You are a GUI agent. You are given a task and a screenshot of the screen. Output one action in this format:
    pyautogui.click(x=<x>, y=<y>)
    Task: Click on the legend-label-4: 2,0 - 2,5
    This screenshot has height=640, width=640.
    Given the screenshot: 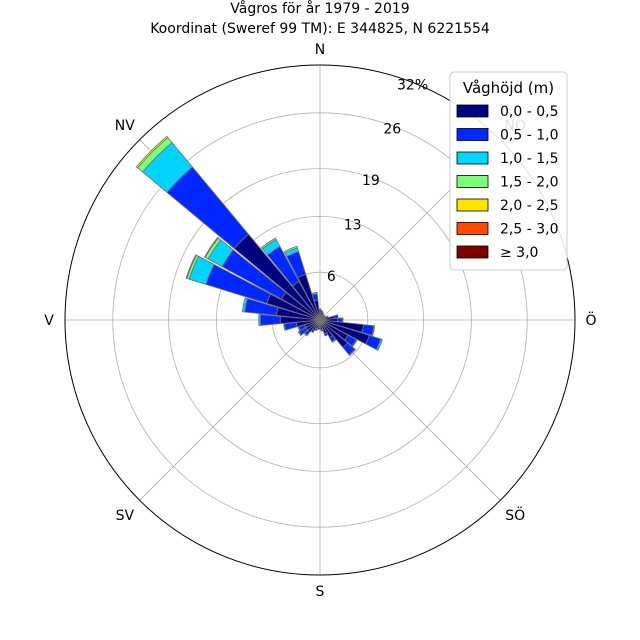 What is the action you would take?
    pyautogui.click(x=529, y=206)
    